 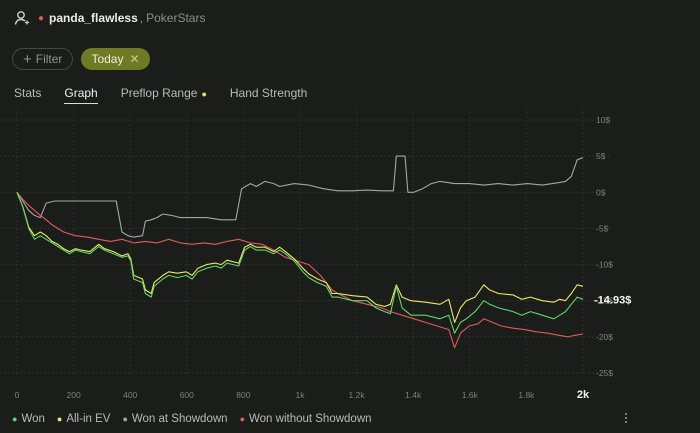 I want to click on tab-label: Hand Strength, so click(x=268, y=93).